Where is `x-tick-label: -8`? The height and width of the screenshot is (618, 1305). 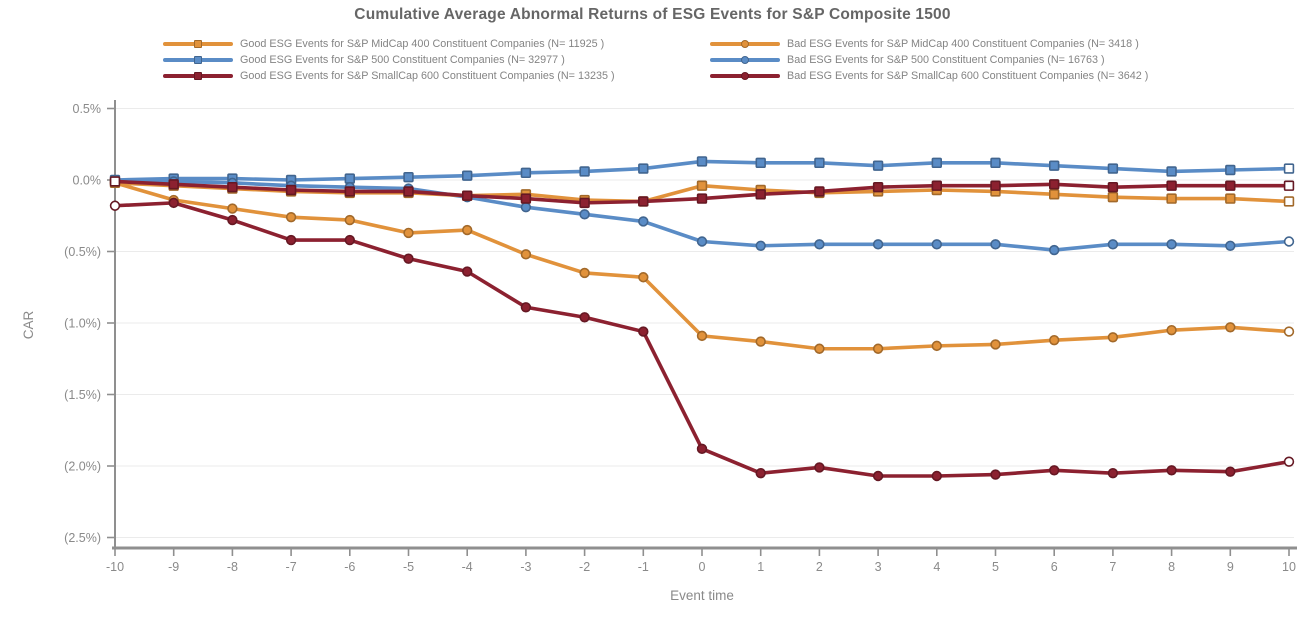
x-tick-label: -8 is located at coordinates (232, 567).